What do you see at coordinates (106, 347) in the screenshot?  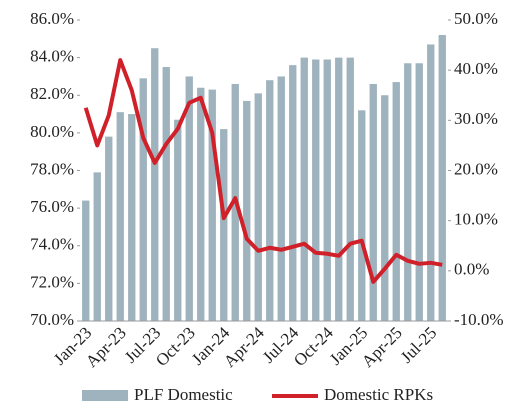 I see `x-tick-label: Apr-23` at bounding box center [106, 347].